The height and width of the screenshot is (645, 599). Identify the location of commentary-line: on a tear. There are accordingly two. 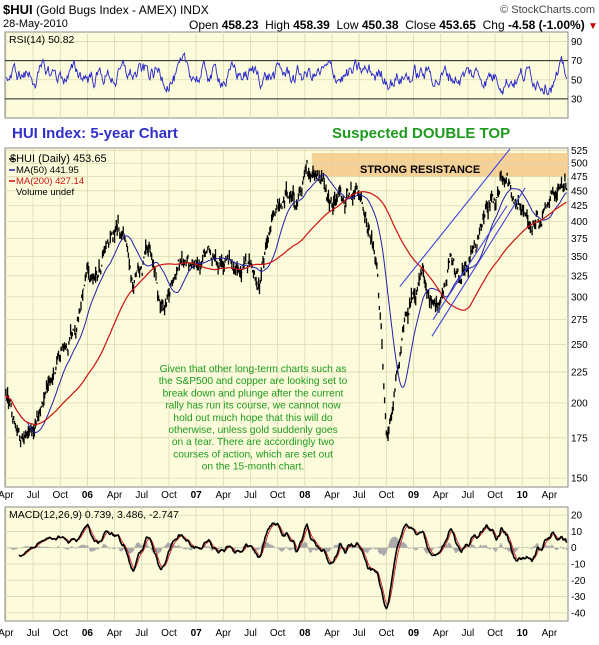
(253, 442).